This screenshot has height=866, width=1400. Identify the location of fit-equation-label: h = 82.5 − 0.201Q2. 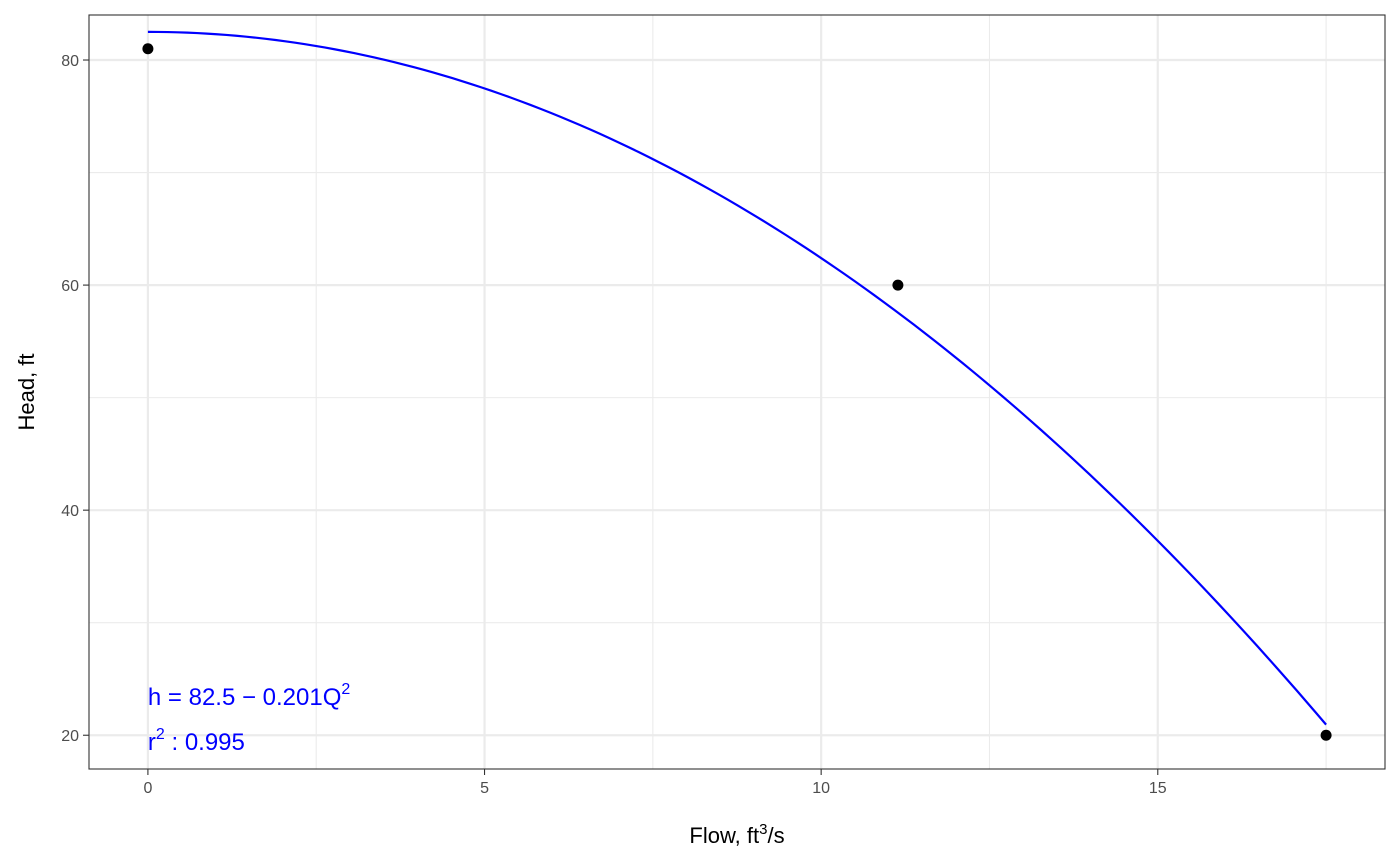
(249, 696).